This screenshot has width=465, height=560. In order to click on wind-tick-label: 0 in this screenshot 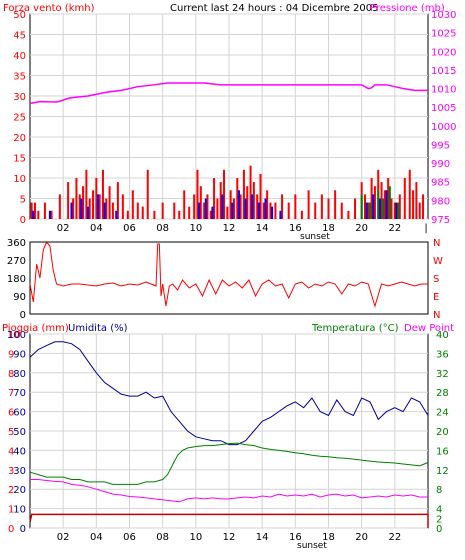, I will do `click(23, 220)`.